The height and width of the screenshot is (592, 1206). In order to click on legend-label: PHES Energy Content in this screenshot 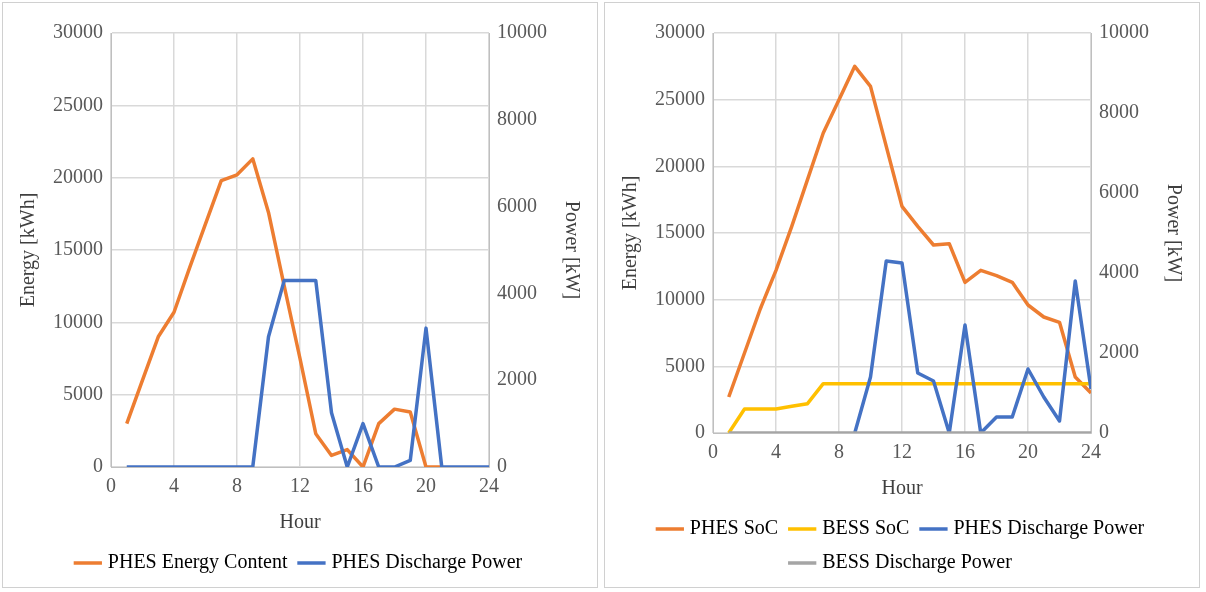, I will do `click(197, 562)`.